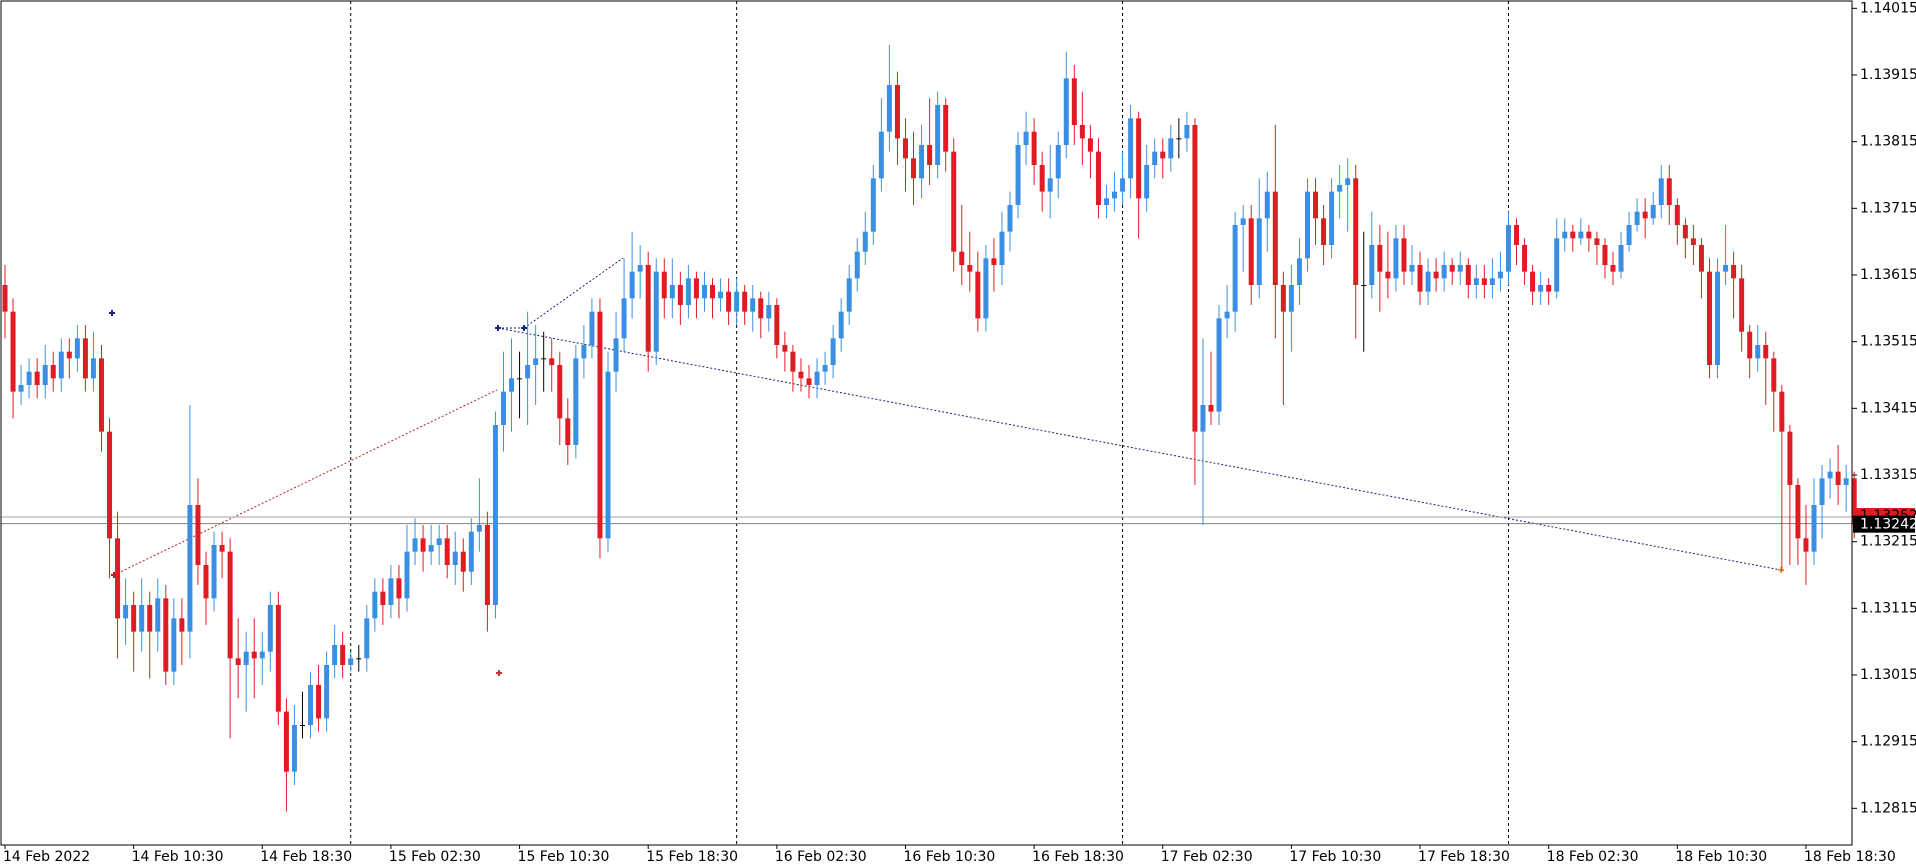 Image resolution: width=1916 pixels, height=866 pixels. Describe the element at coordinates (1207, 857) in the screenshot. I see `x-tick-label: 17 Feb 02:30` at that location.